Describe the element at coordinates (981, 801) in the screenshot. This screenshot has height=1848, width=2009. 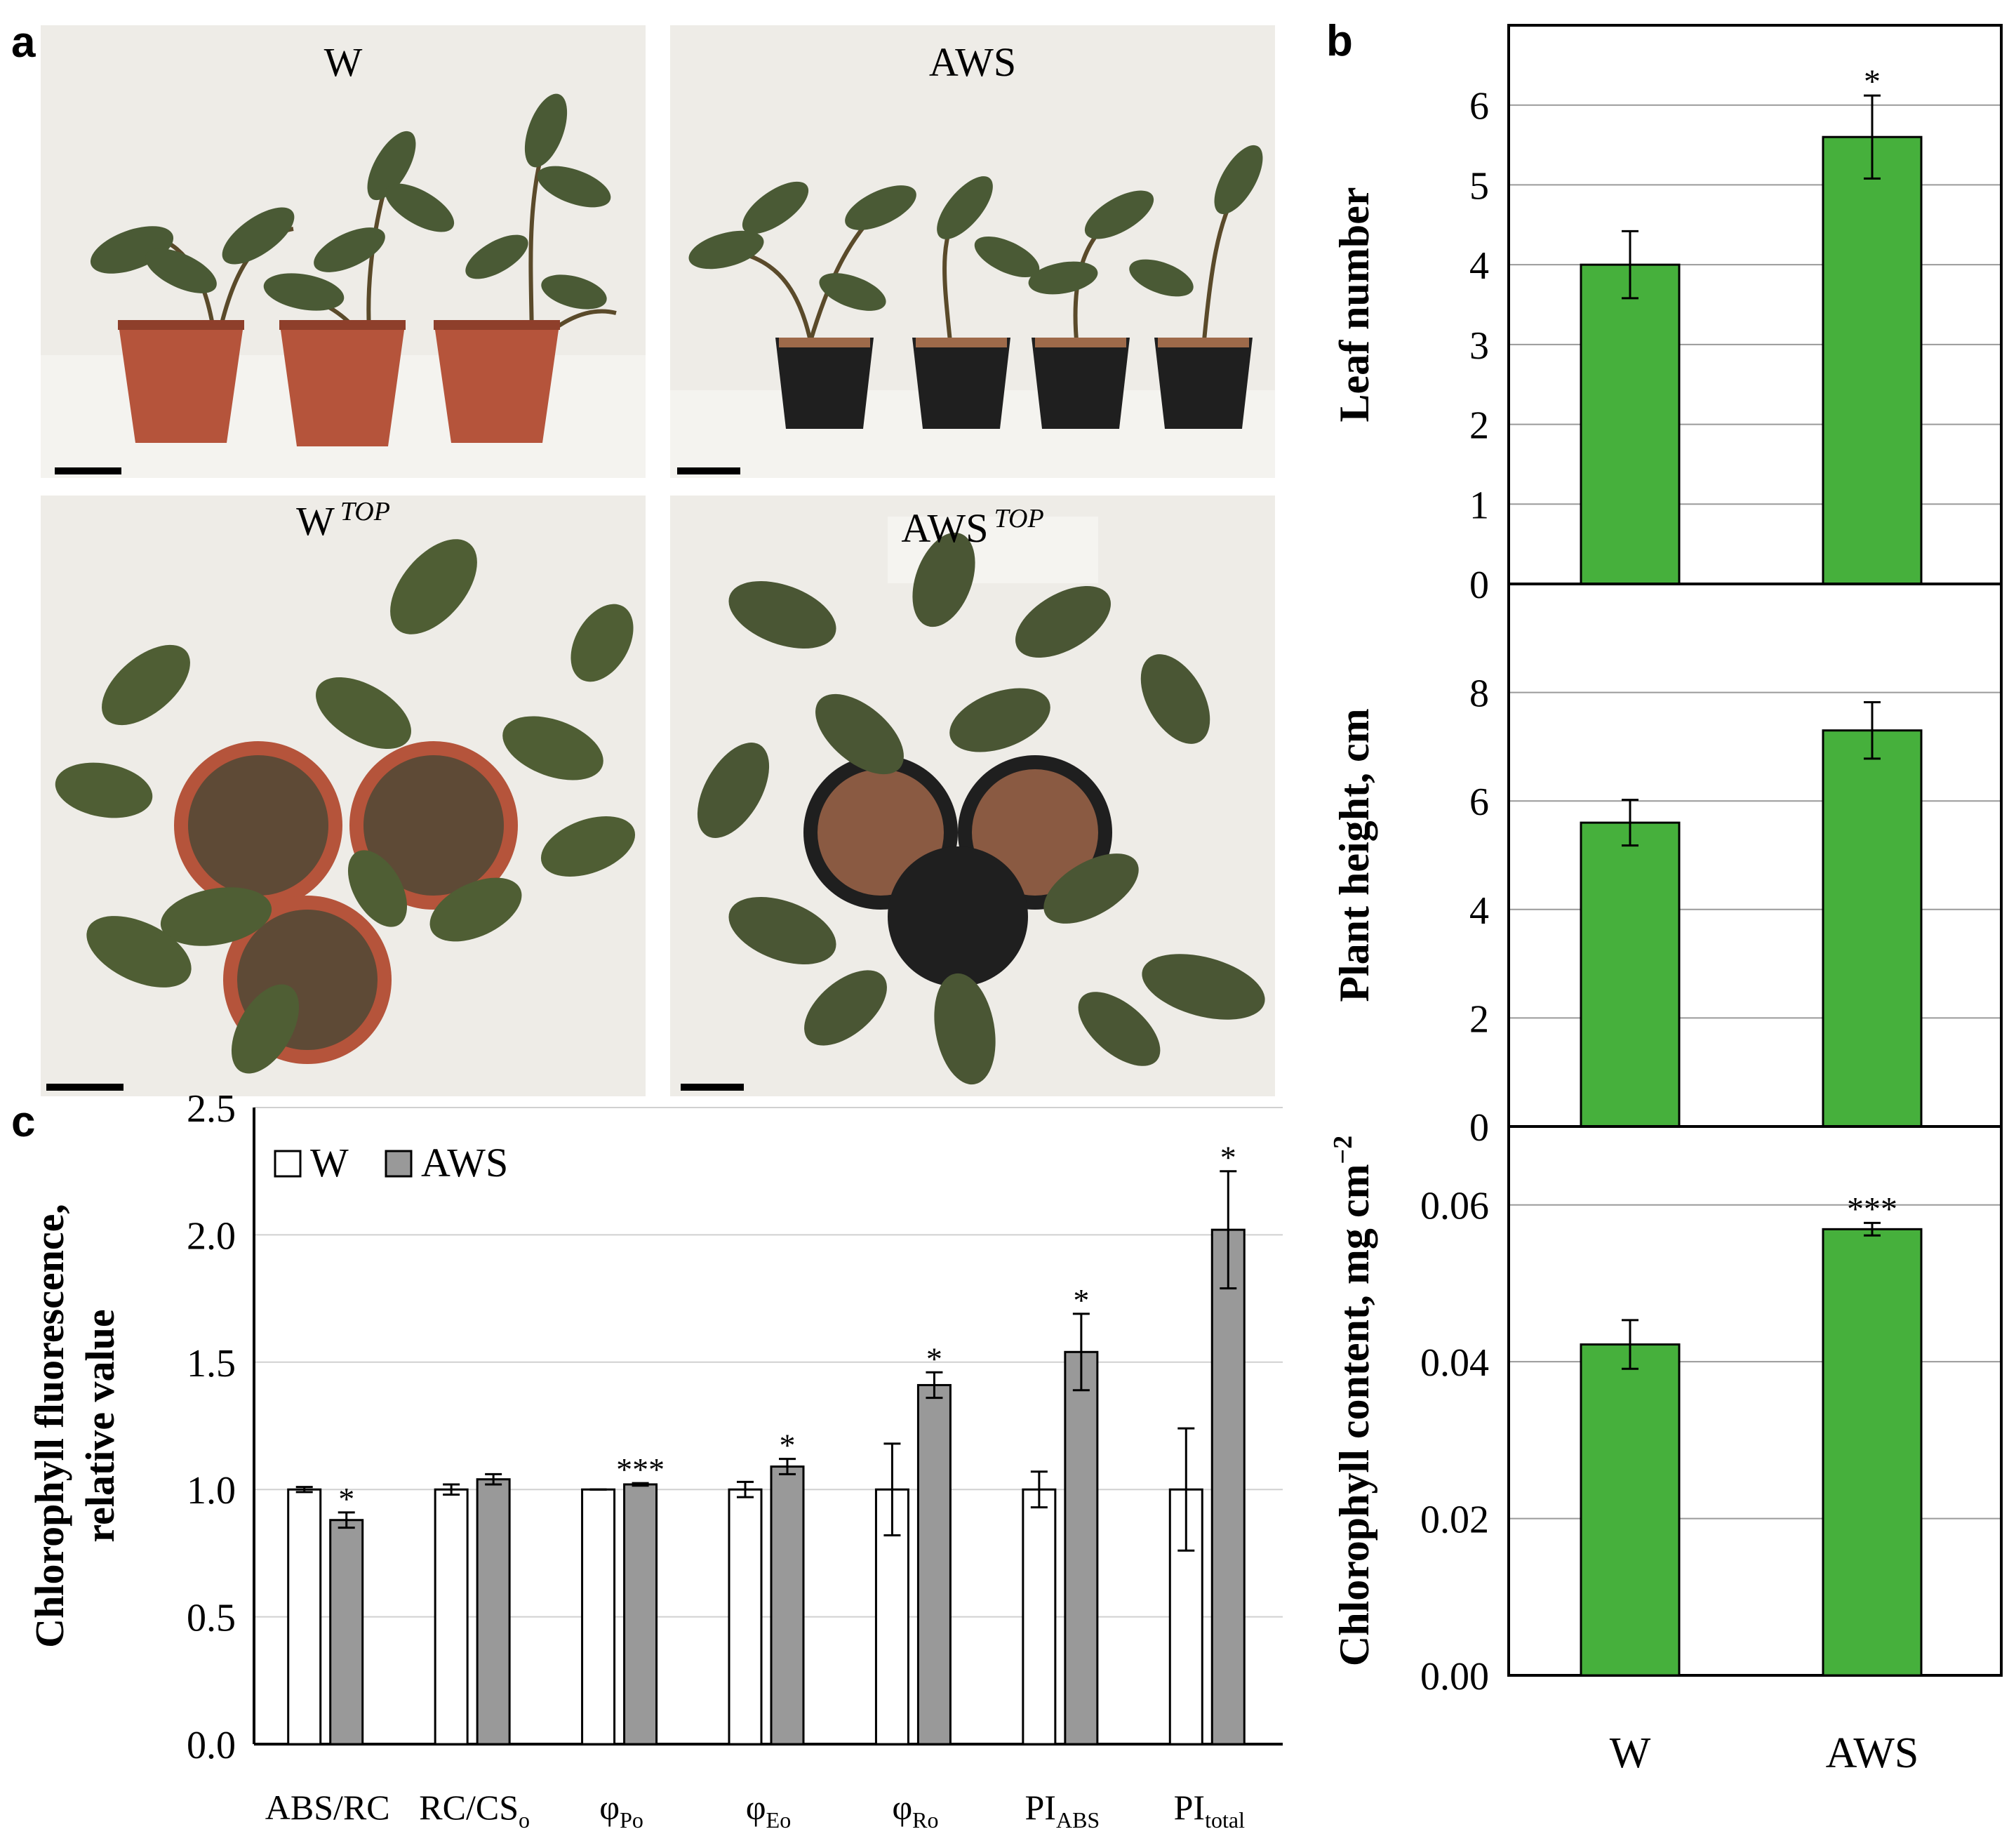
I see `plants-aws-top-illustration` at that location.